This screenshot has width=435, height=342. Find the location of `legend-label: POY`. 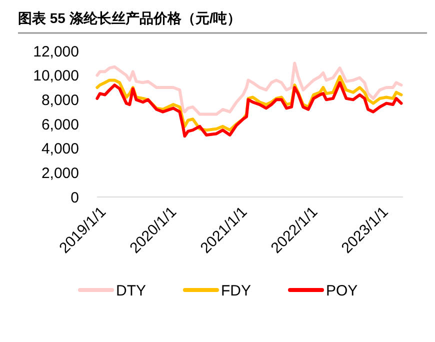

legend-label: POY is located at coordinates (342, 291).